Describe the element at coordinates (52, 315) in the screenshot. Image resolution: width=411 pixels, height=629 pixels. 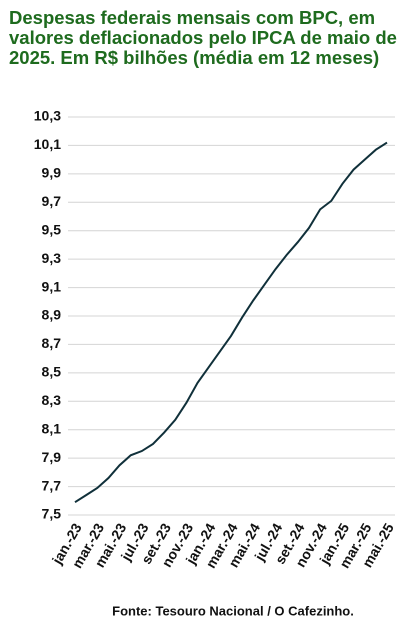
I see `y-tick-label: 8,9` at that location.